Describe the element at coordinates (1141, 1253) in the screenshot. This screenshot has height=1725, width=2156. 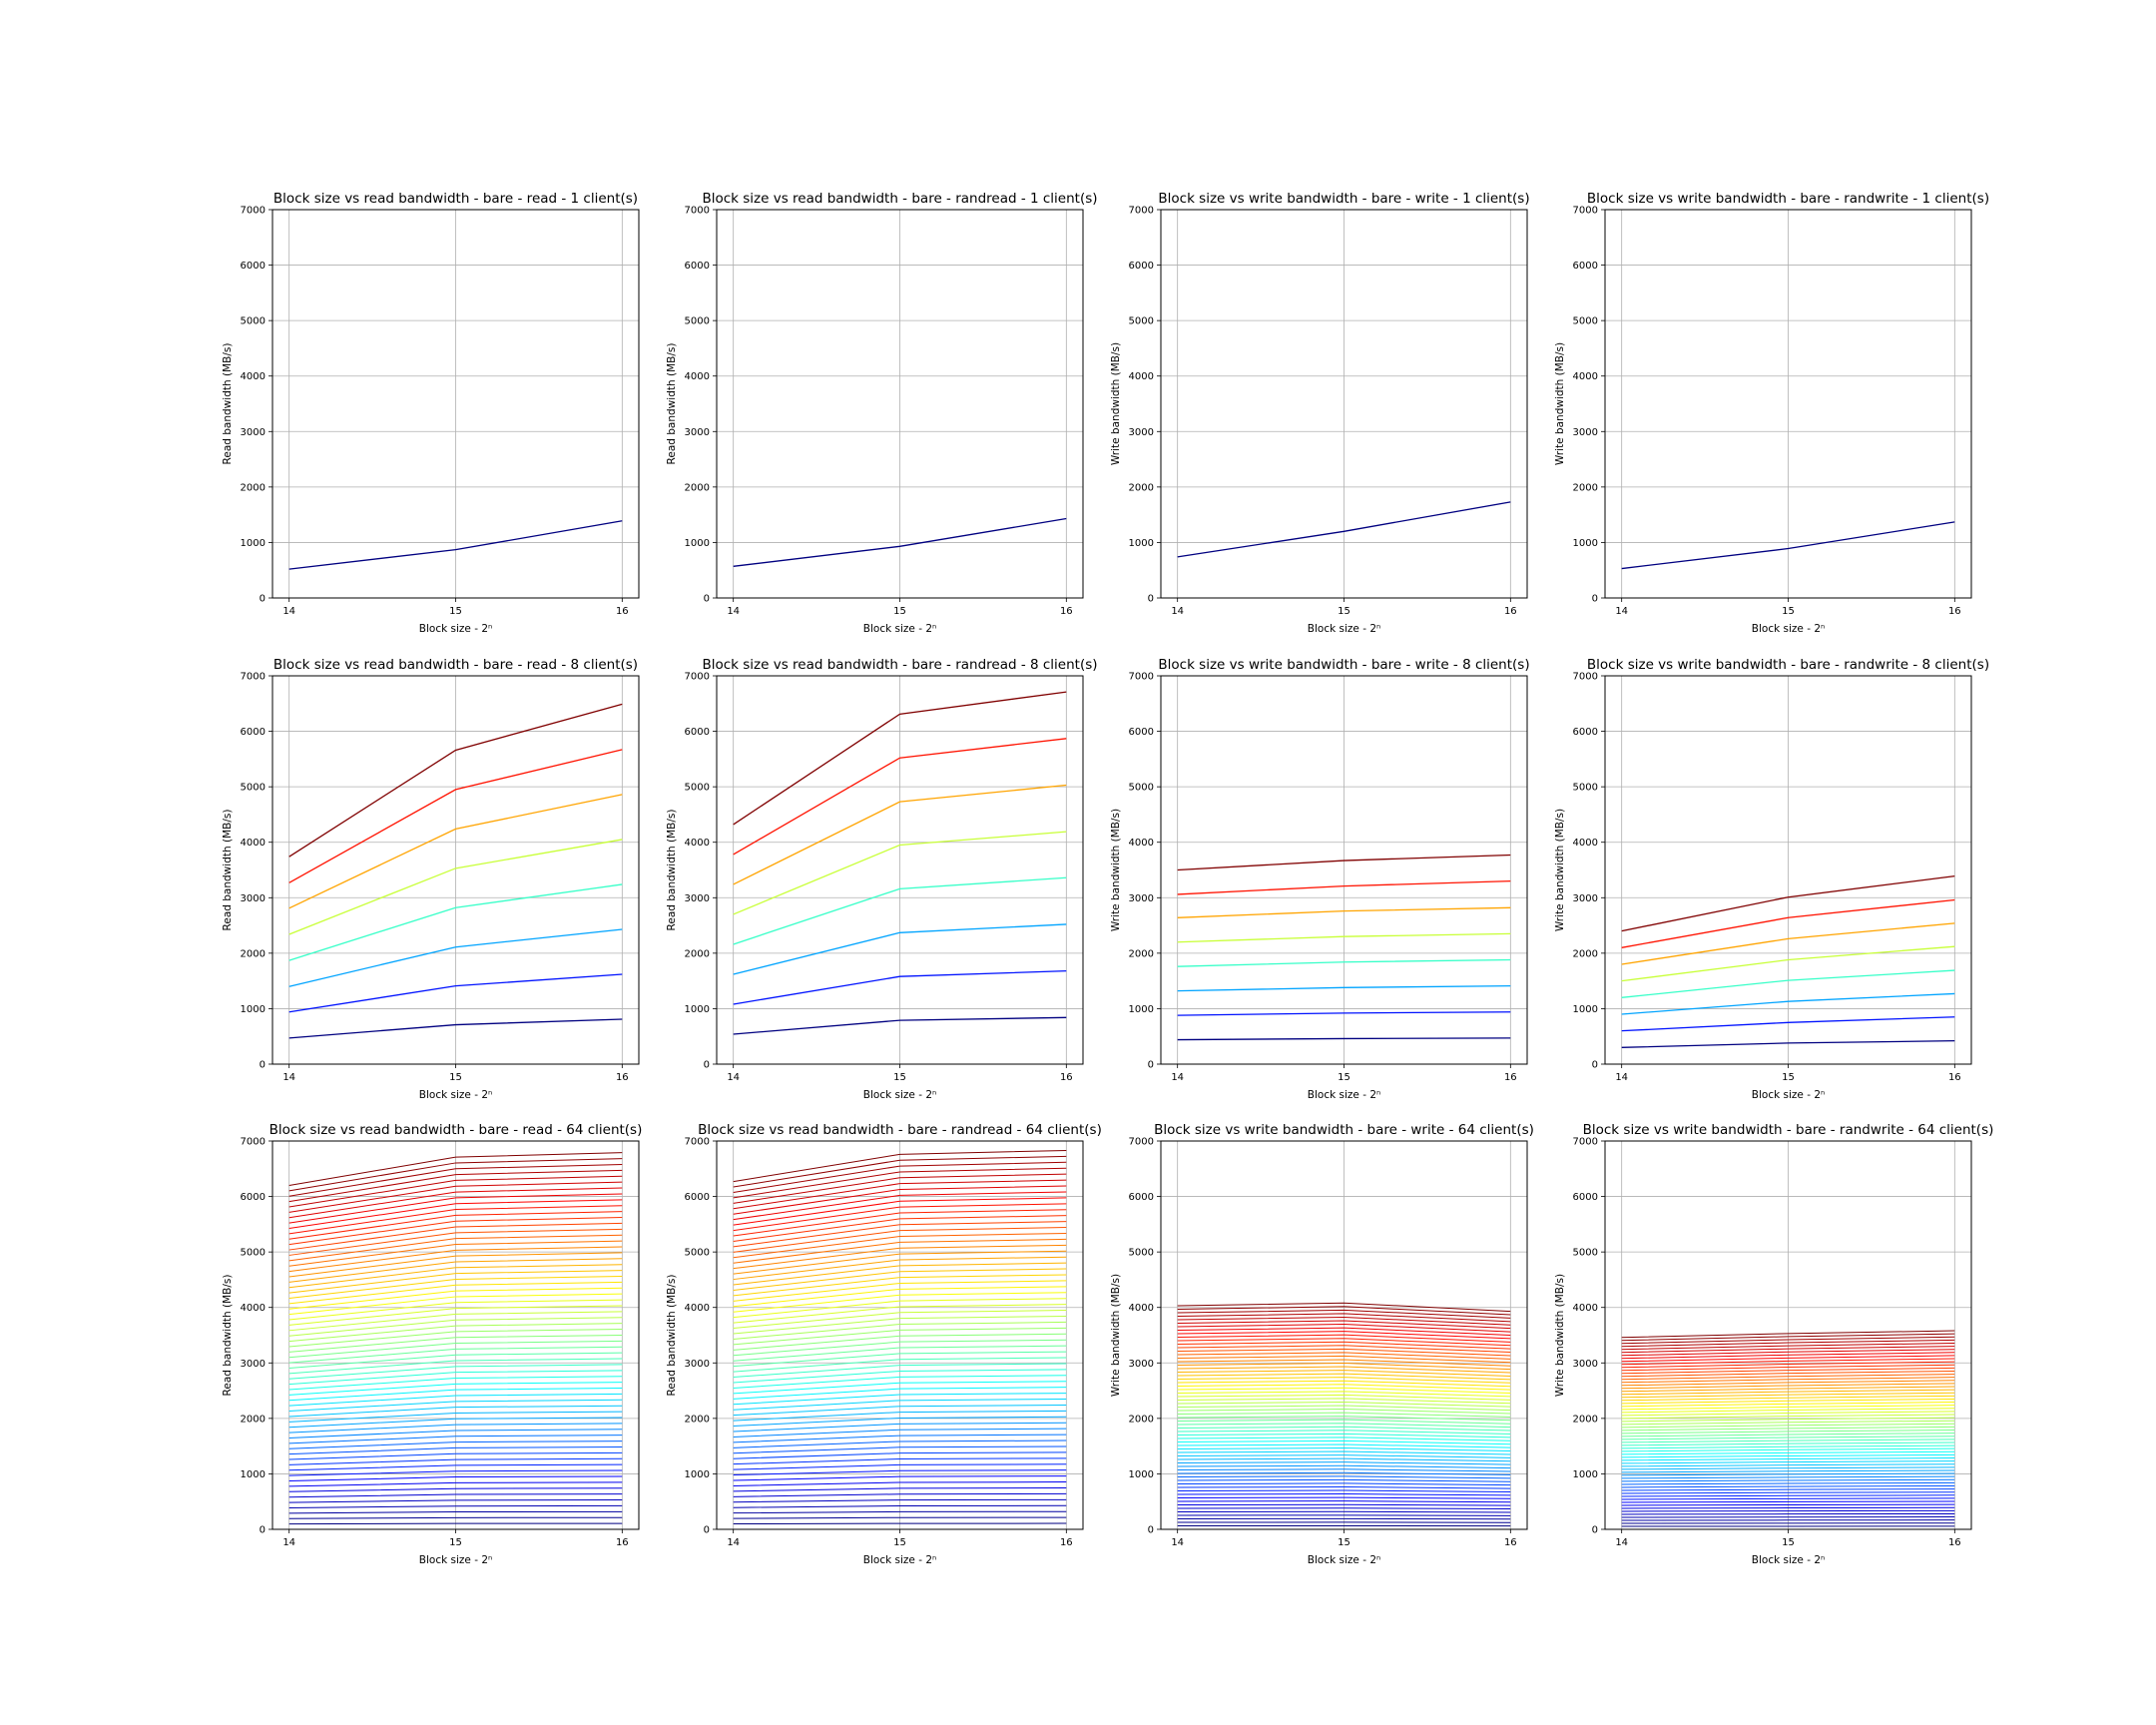
I see `y-tick-label: 5000` at that location.